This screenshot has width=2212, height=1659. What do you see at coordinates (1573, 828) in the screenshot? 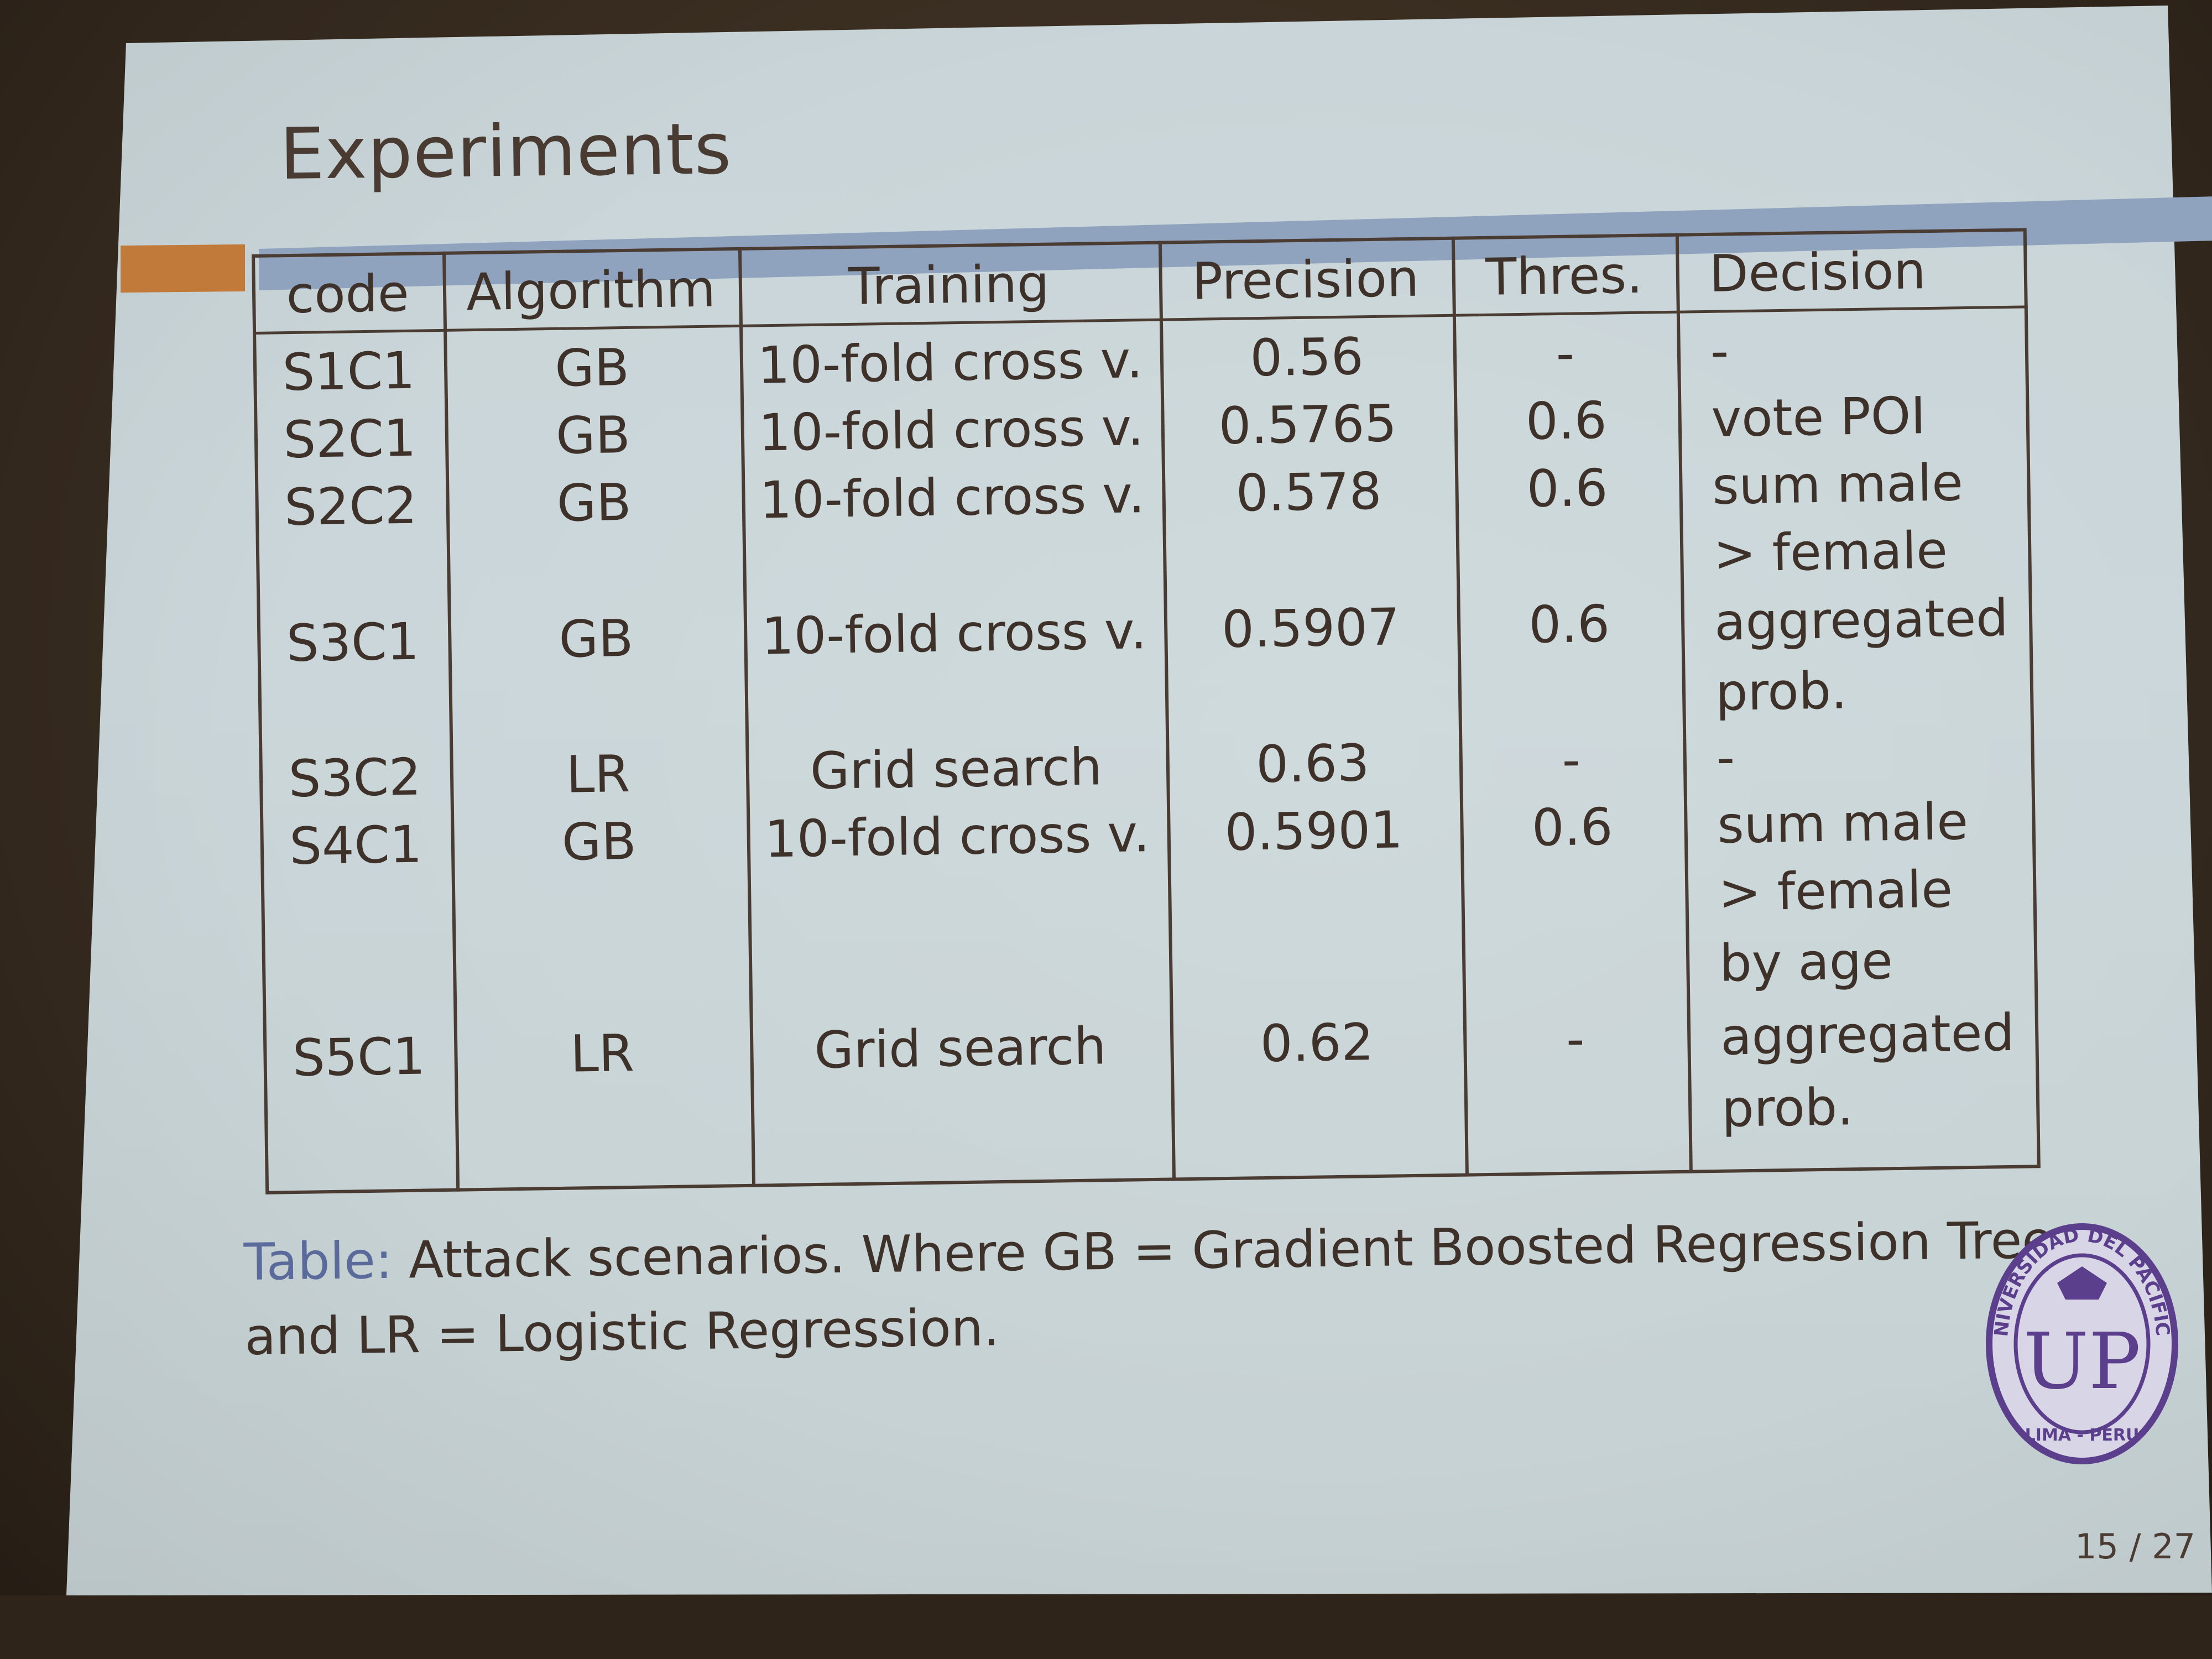
I see `row-6-thres: 0.6` at bounding box center [1573, 828].